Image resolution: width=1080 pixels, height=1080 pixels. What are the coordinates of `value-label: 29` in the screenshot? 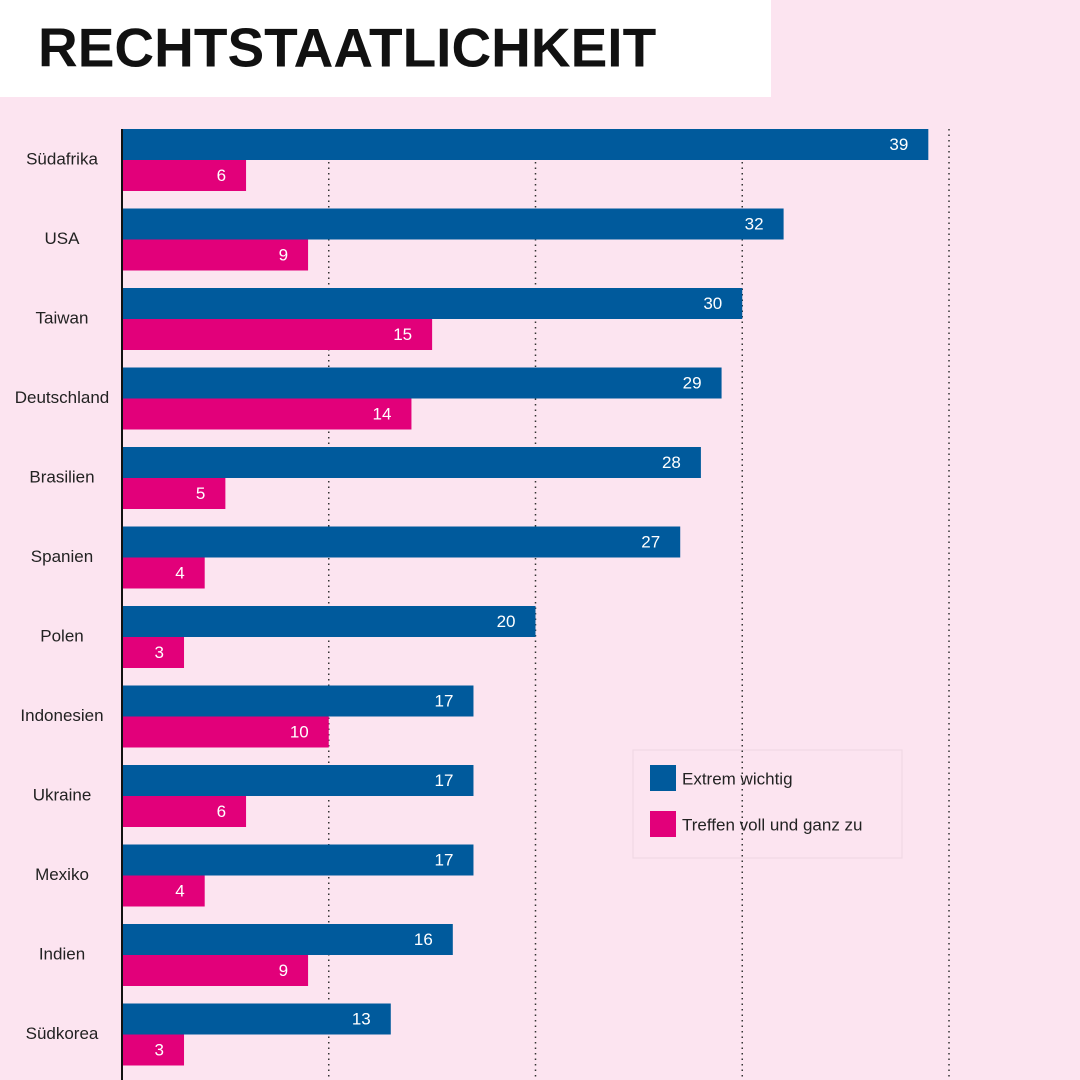 It's located at (692, 382).